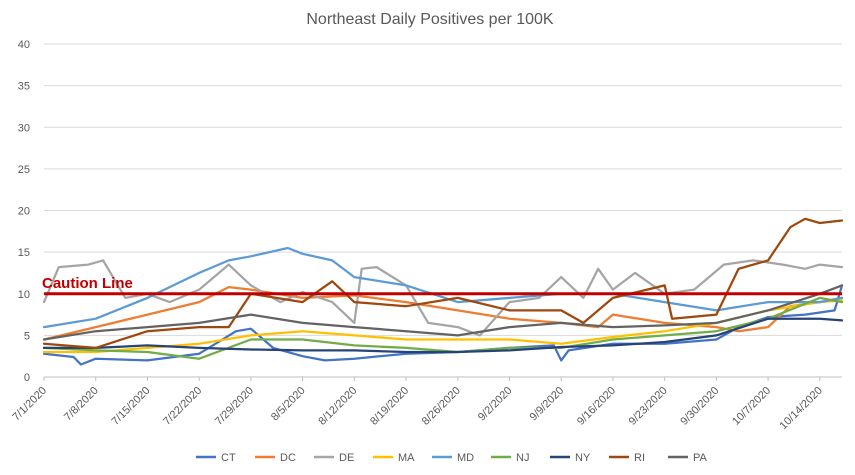 This screenshot has width=855, height=475. Describe the element at coordinates (228, 458) in the screenshot. I see `legend-label: CT` at that location.